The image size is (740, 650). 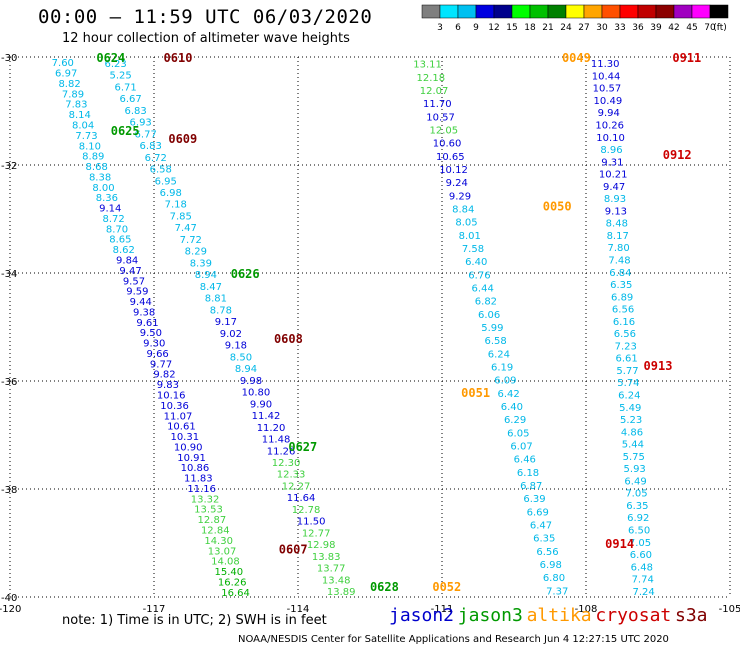 What do you see at coordinates (554, 578) in the screenshot?
I see `wave-height-value: 6.80` at bounding box center [554, 578].